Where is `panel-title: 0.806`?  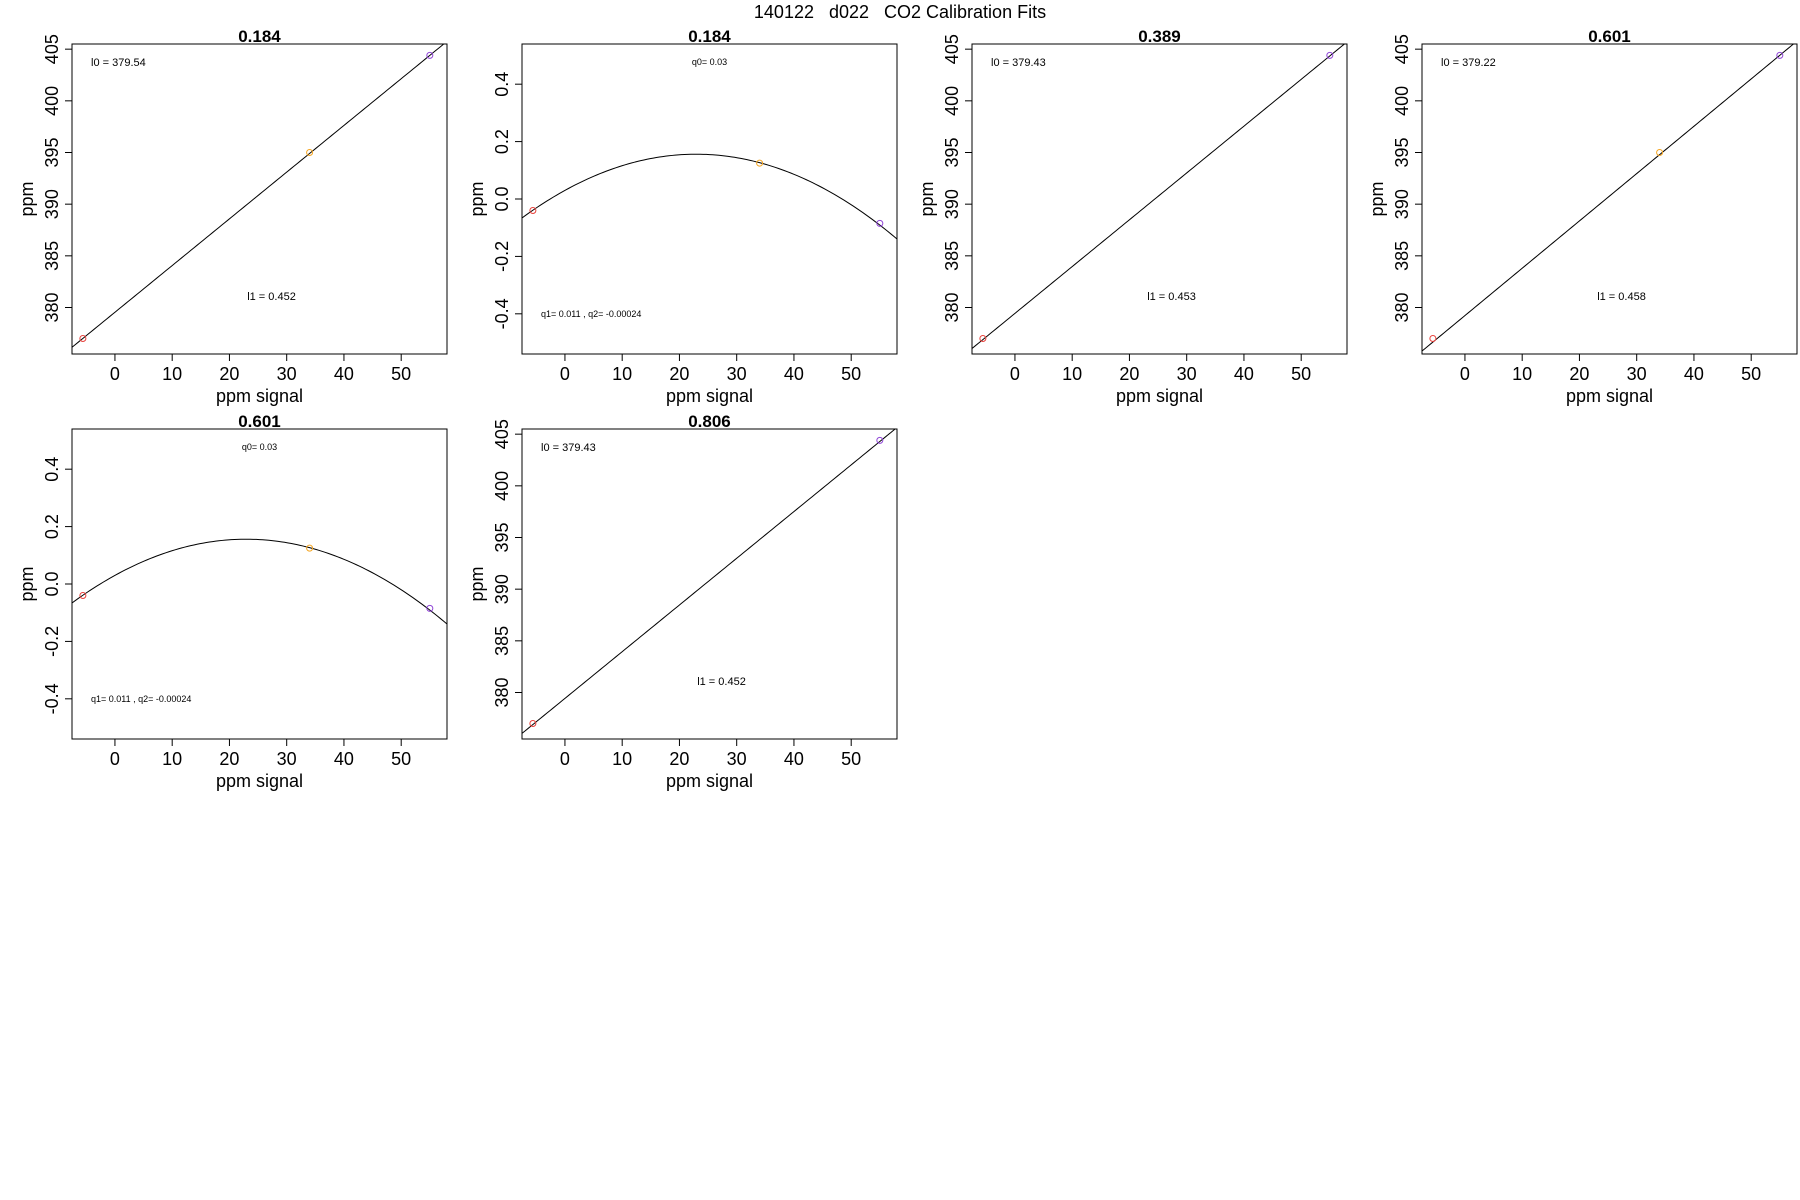
panel-title: 0.806 is located at coordinates (709, 421).